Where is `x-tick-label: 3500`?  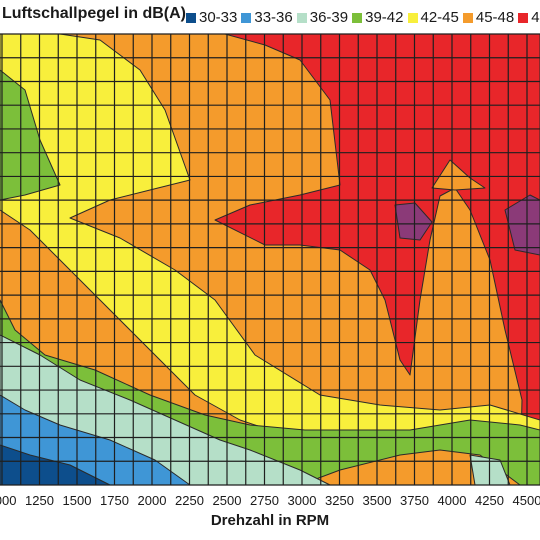 x-tick-label: 3500 is located at coordinates (377, 500).